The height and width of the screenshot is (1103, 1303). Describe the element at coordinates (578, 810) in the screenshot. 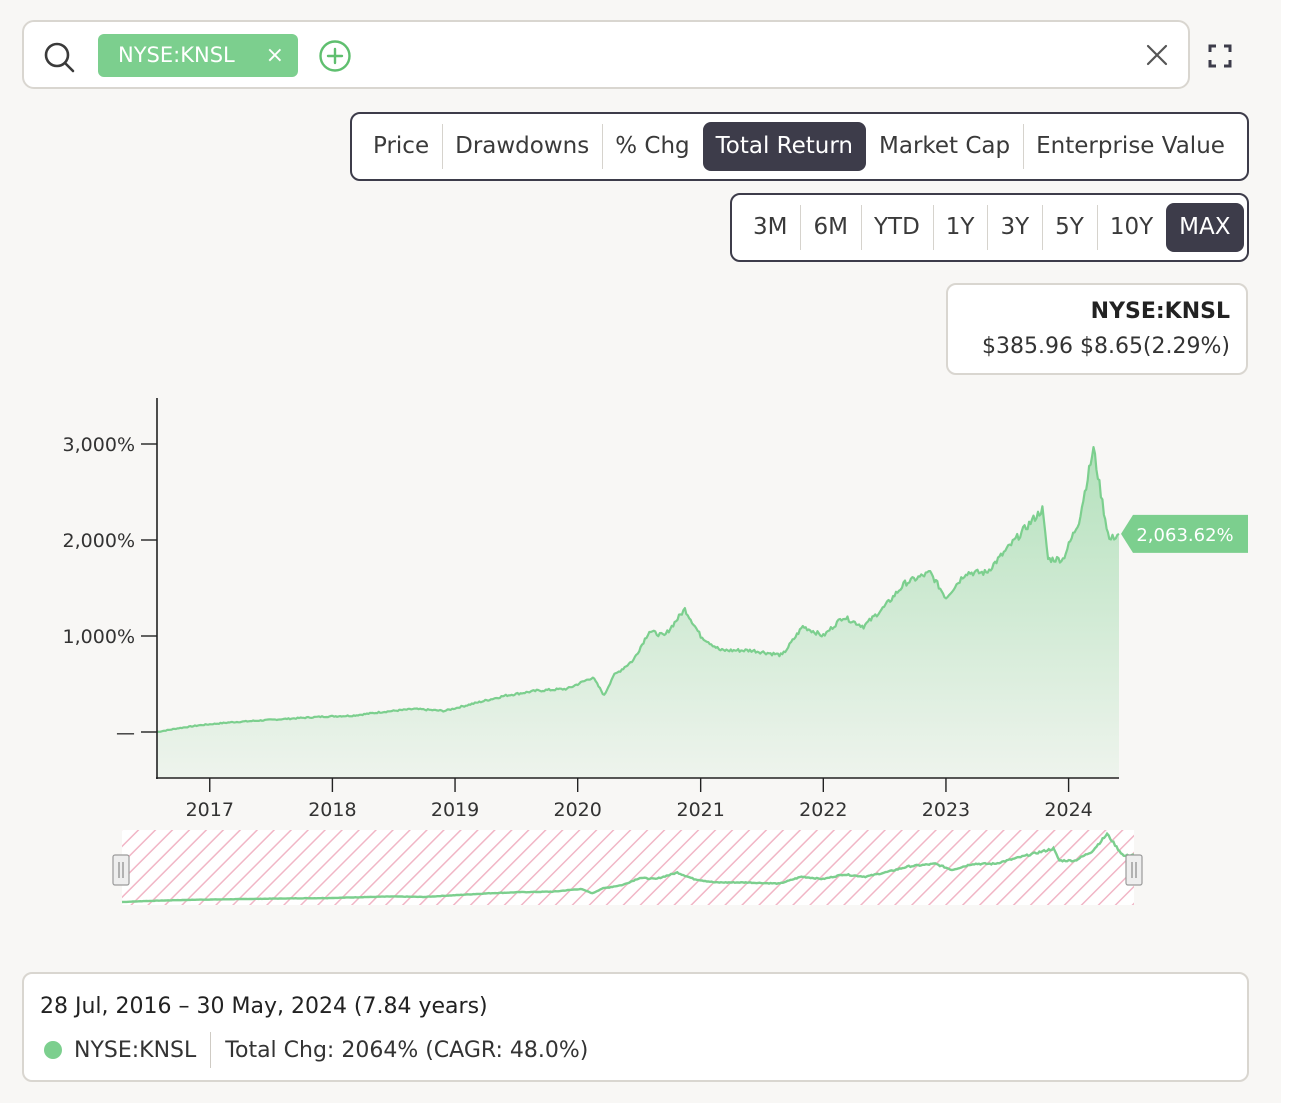

I see `x-tick-label: 2020` at that location.